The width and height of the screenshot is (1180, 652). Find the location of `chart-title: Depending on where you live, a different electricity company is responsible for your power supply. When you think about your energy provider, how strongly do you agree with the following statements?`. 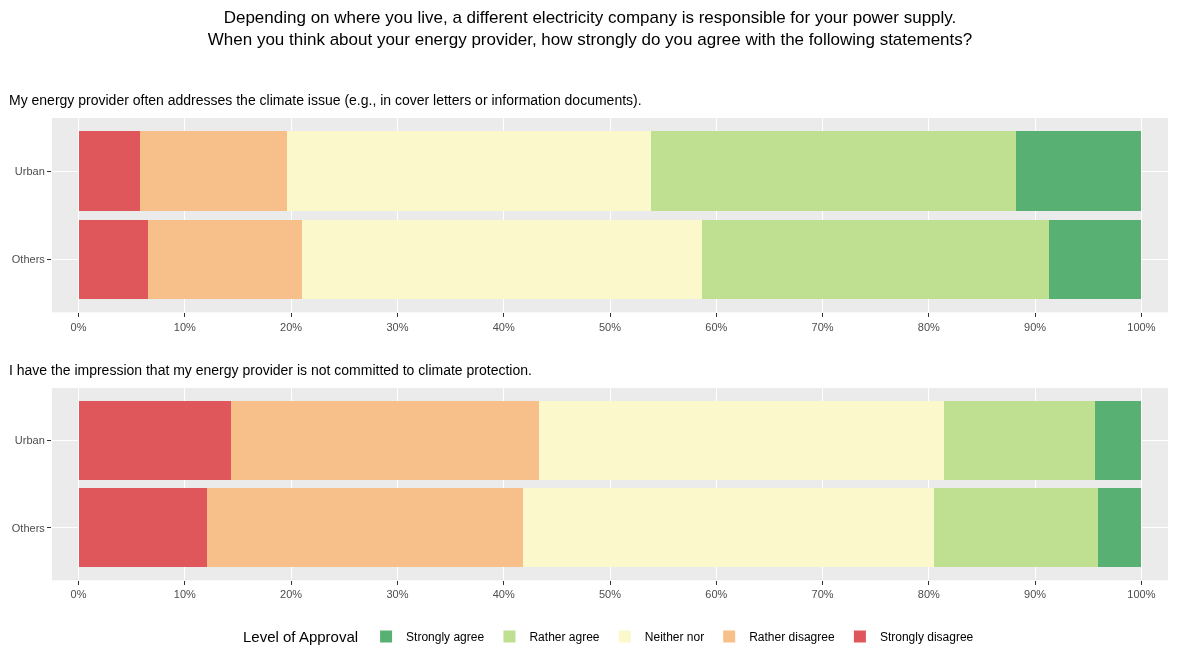

chart-title: Depending on where you live, a different electricity company is responsible for your power supply. When you think about your energy provider, how strongly do you agree with the following statements? is located at coordinates (590, 28).